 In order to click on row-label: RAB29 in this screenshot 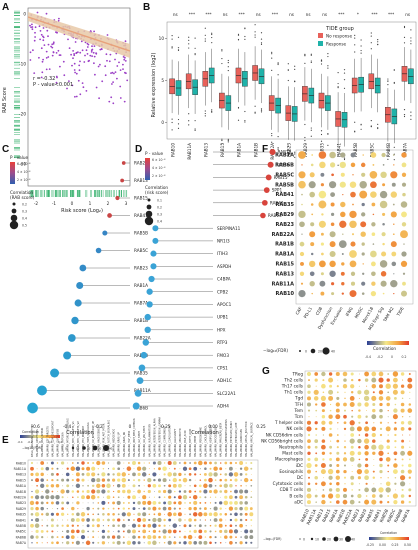, I will do `click(285, 215)`.